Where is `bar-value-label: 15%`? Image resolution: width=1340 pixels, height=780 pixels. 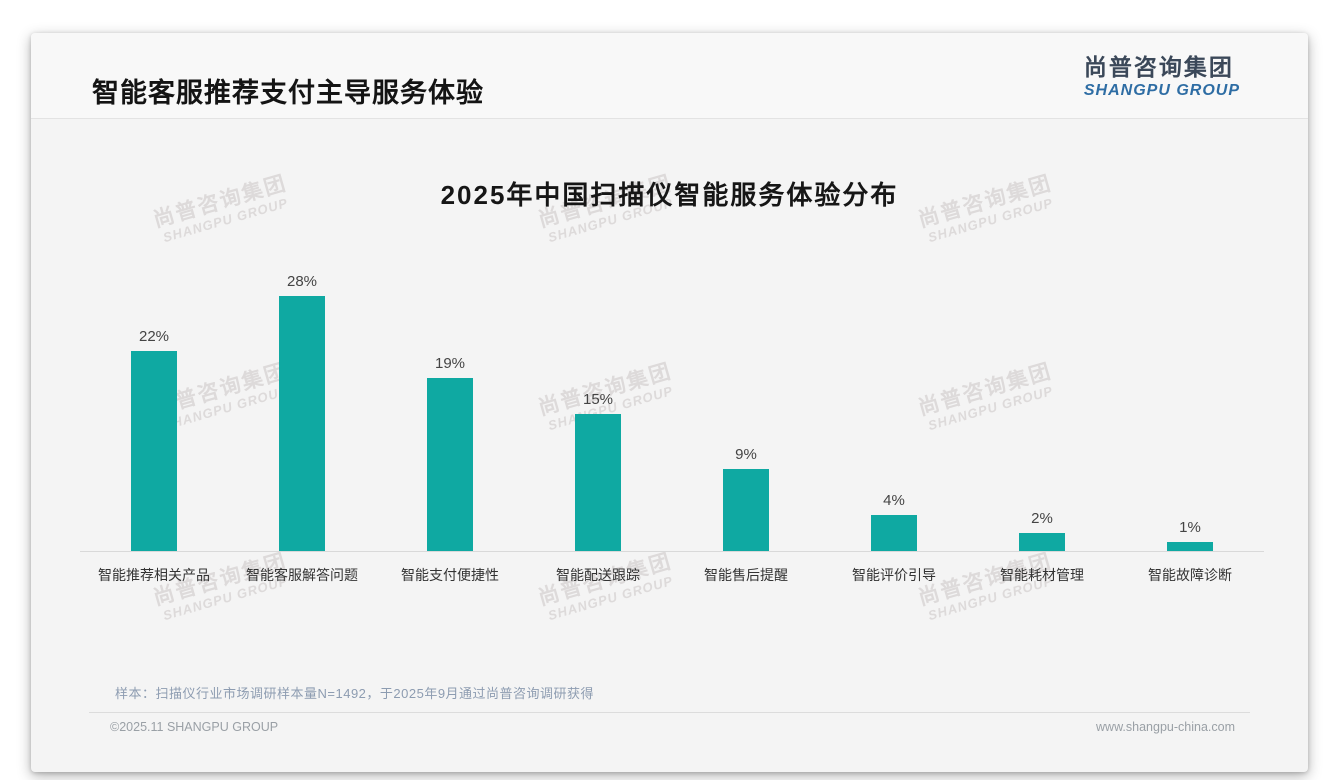
bar-value-label: 15% is located at coordinates (598, 399).